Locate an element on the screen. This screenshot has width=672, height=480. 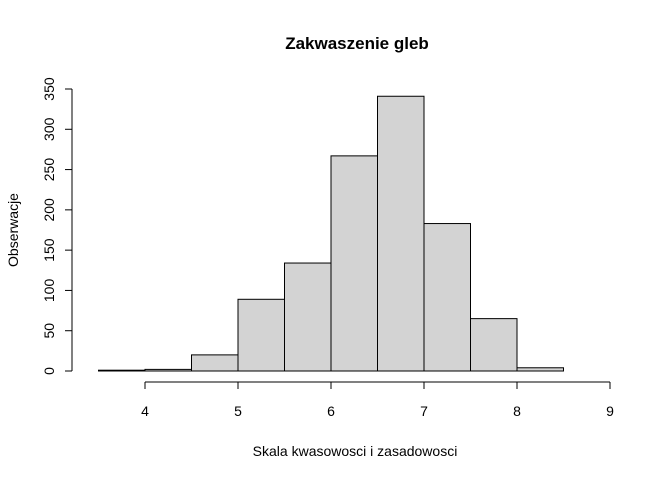
y-tick-label: 350 is located at coordinates (49, 89).